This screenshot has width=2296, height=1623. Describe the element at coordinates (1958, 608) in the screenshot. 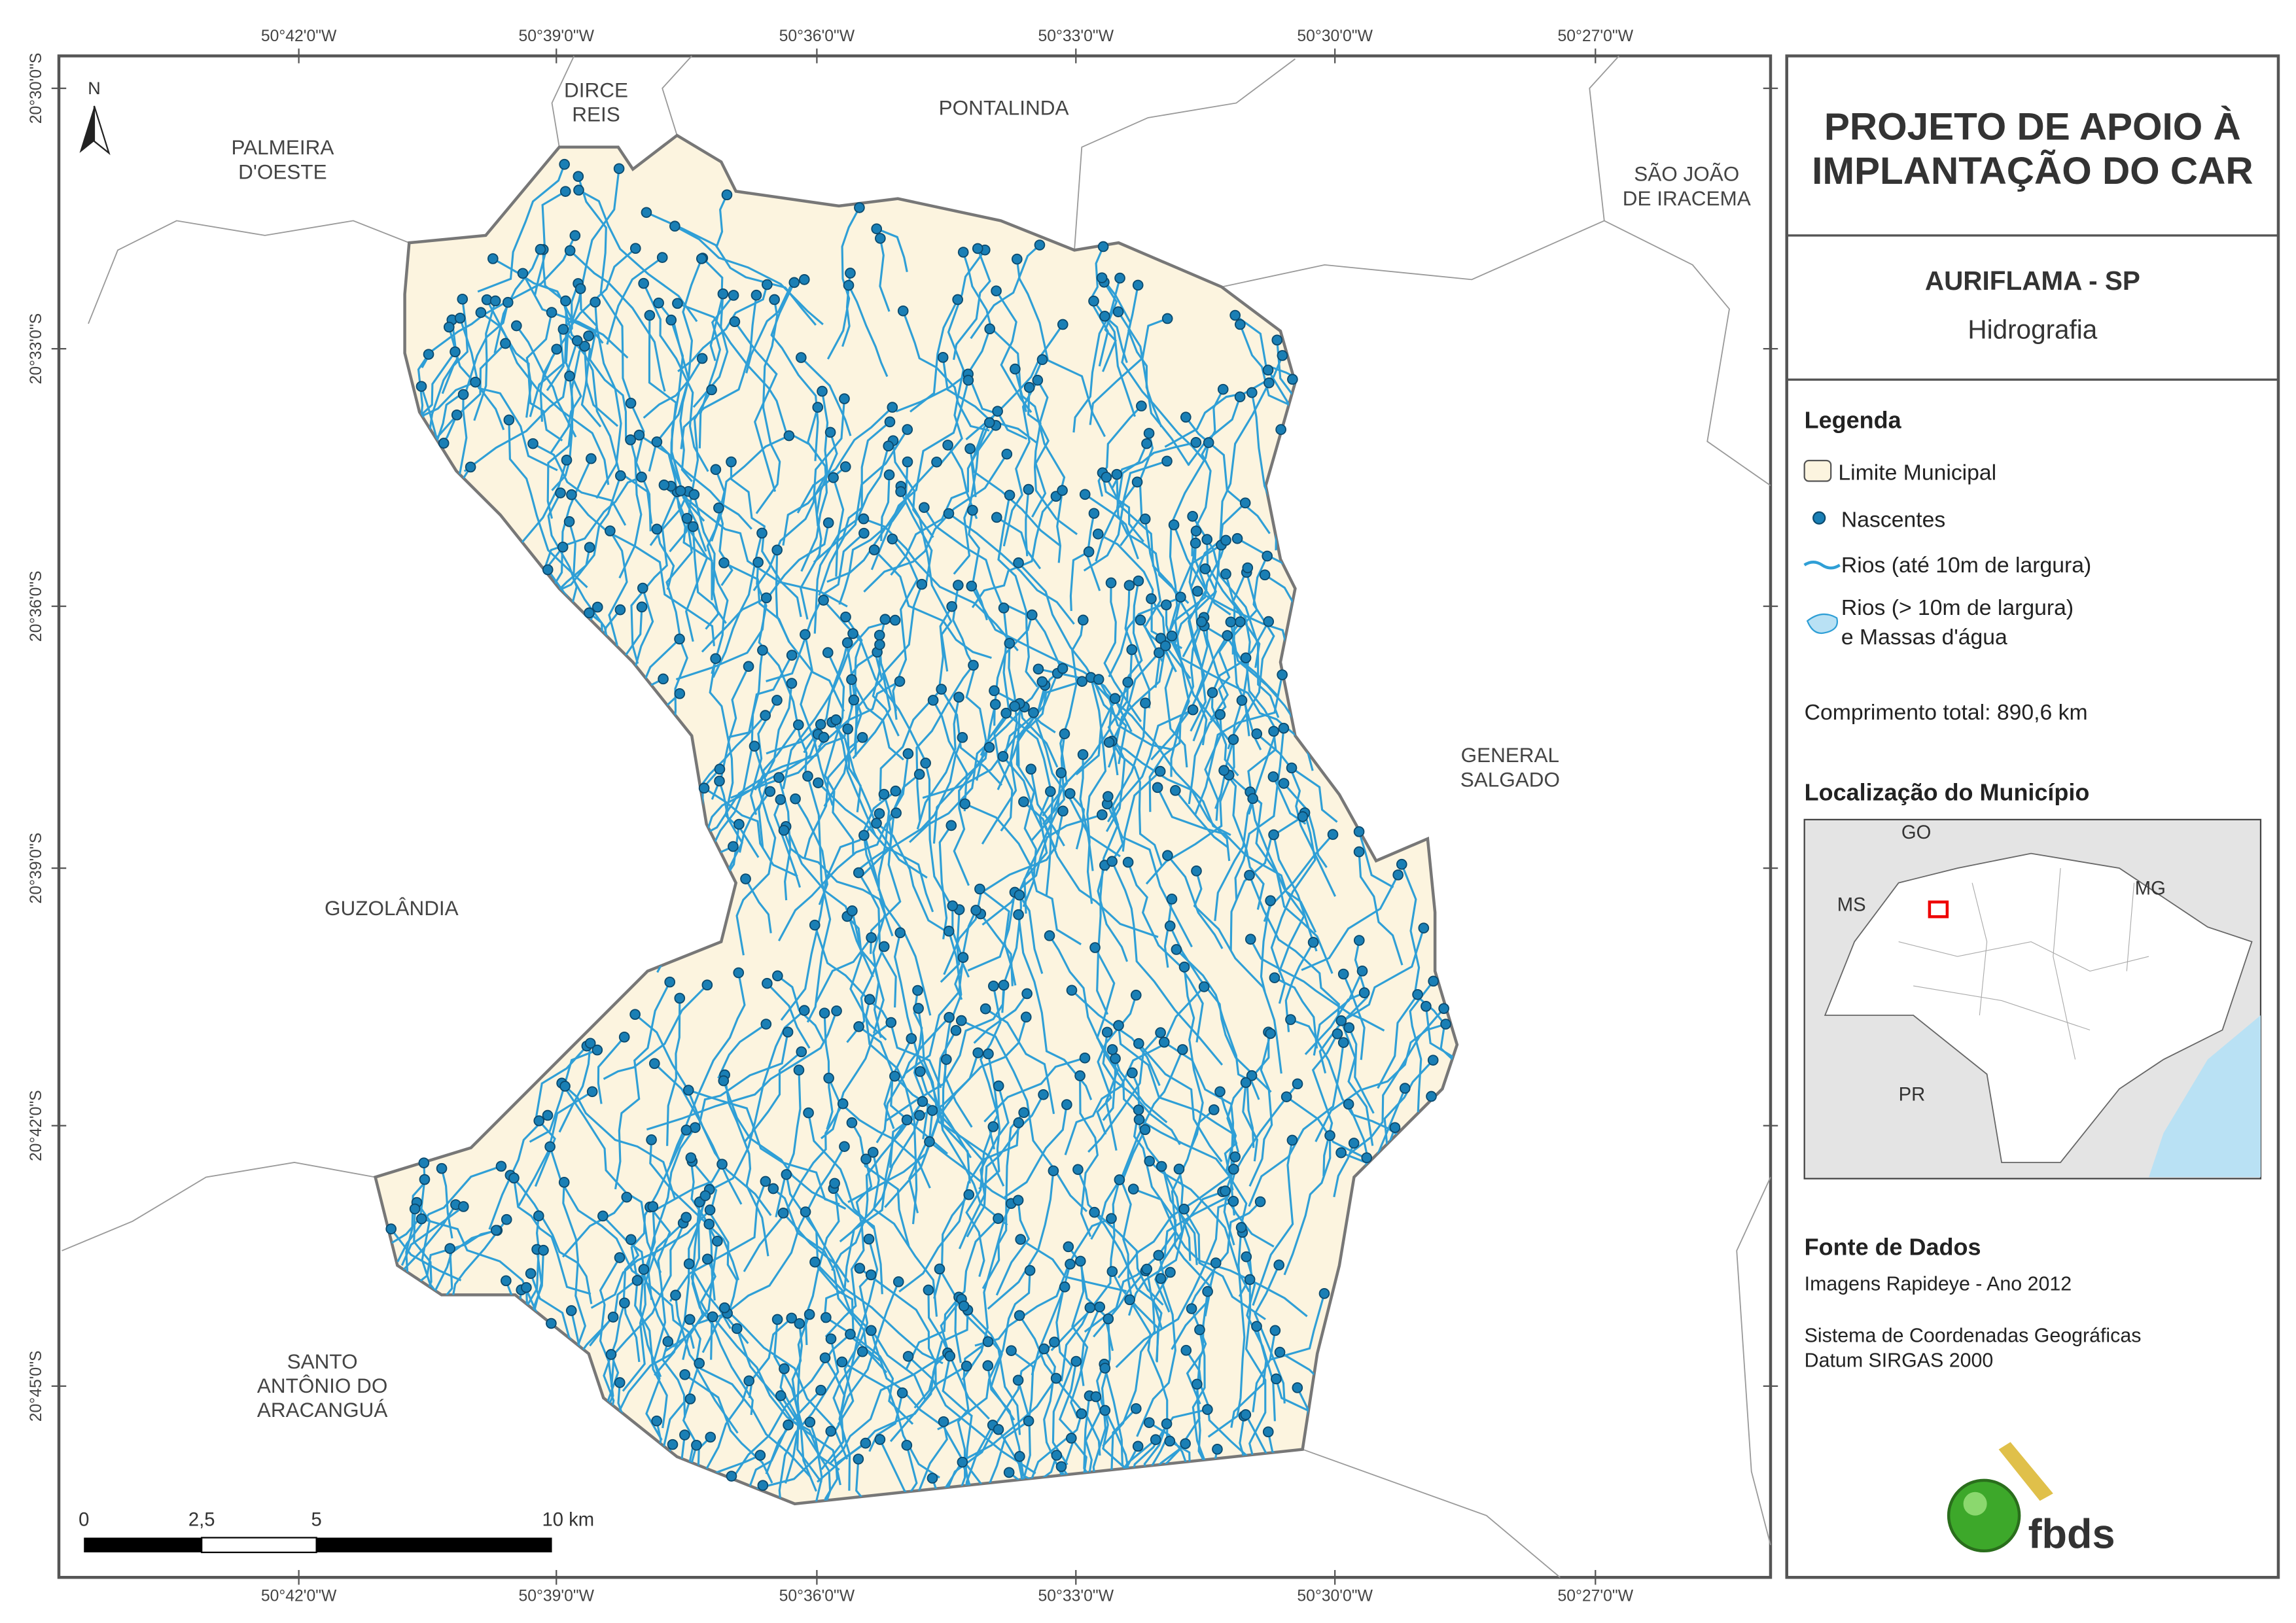

I see `legend-label: Rios (> 10m de largura)` at that location.